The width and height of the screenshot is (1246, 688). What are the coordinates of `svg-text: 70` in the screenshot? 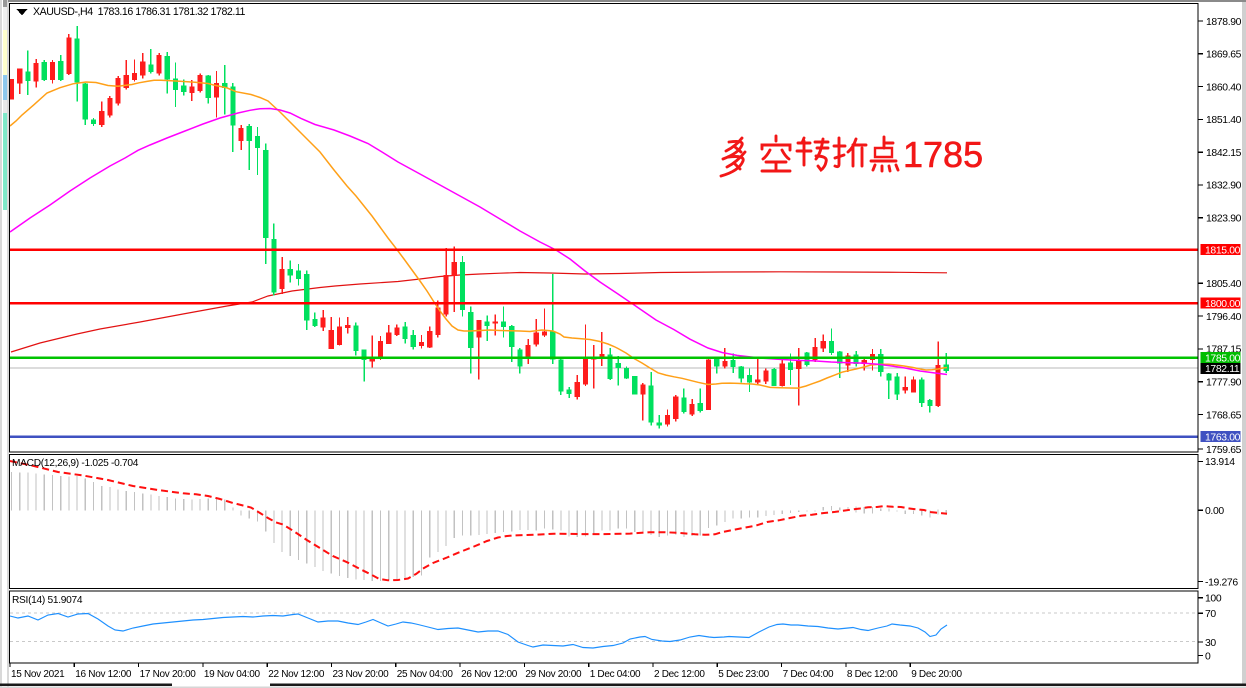 It's located at (1210, 614).